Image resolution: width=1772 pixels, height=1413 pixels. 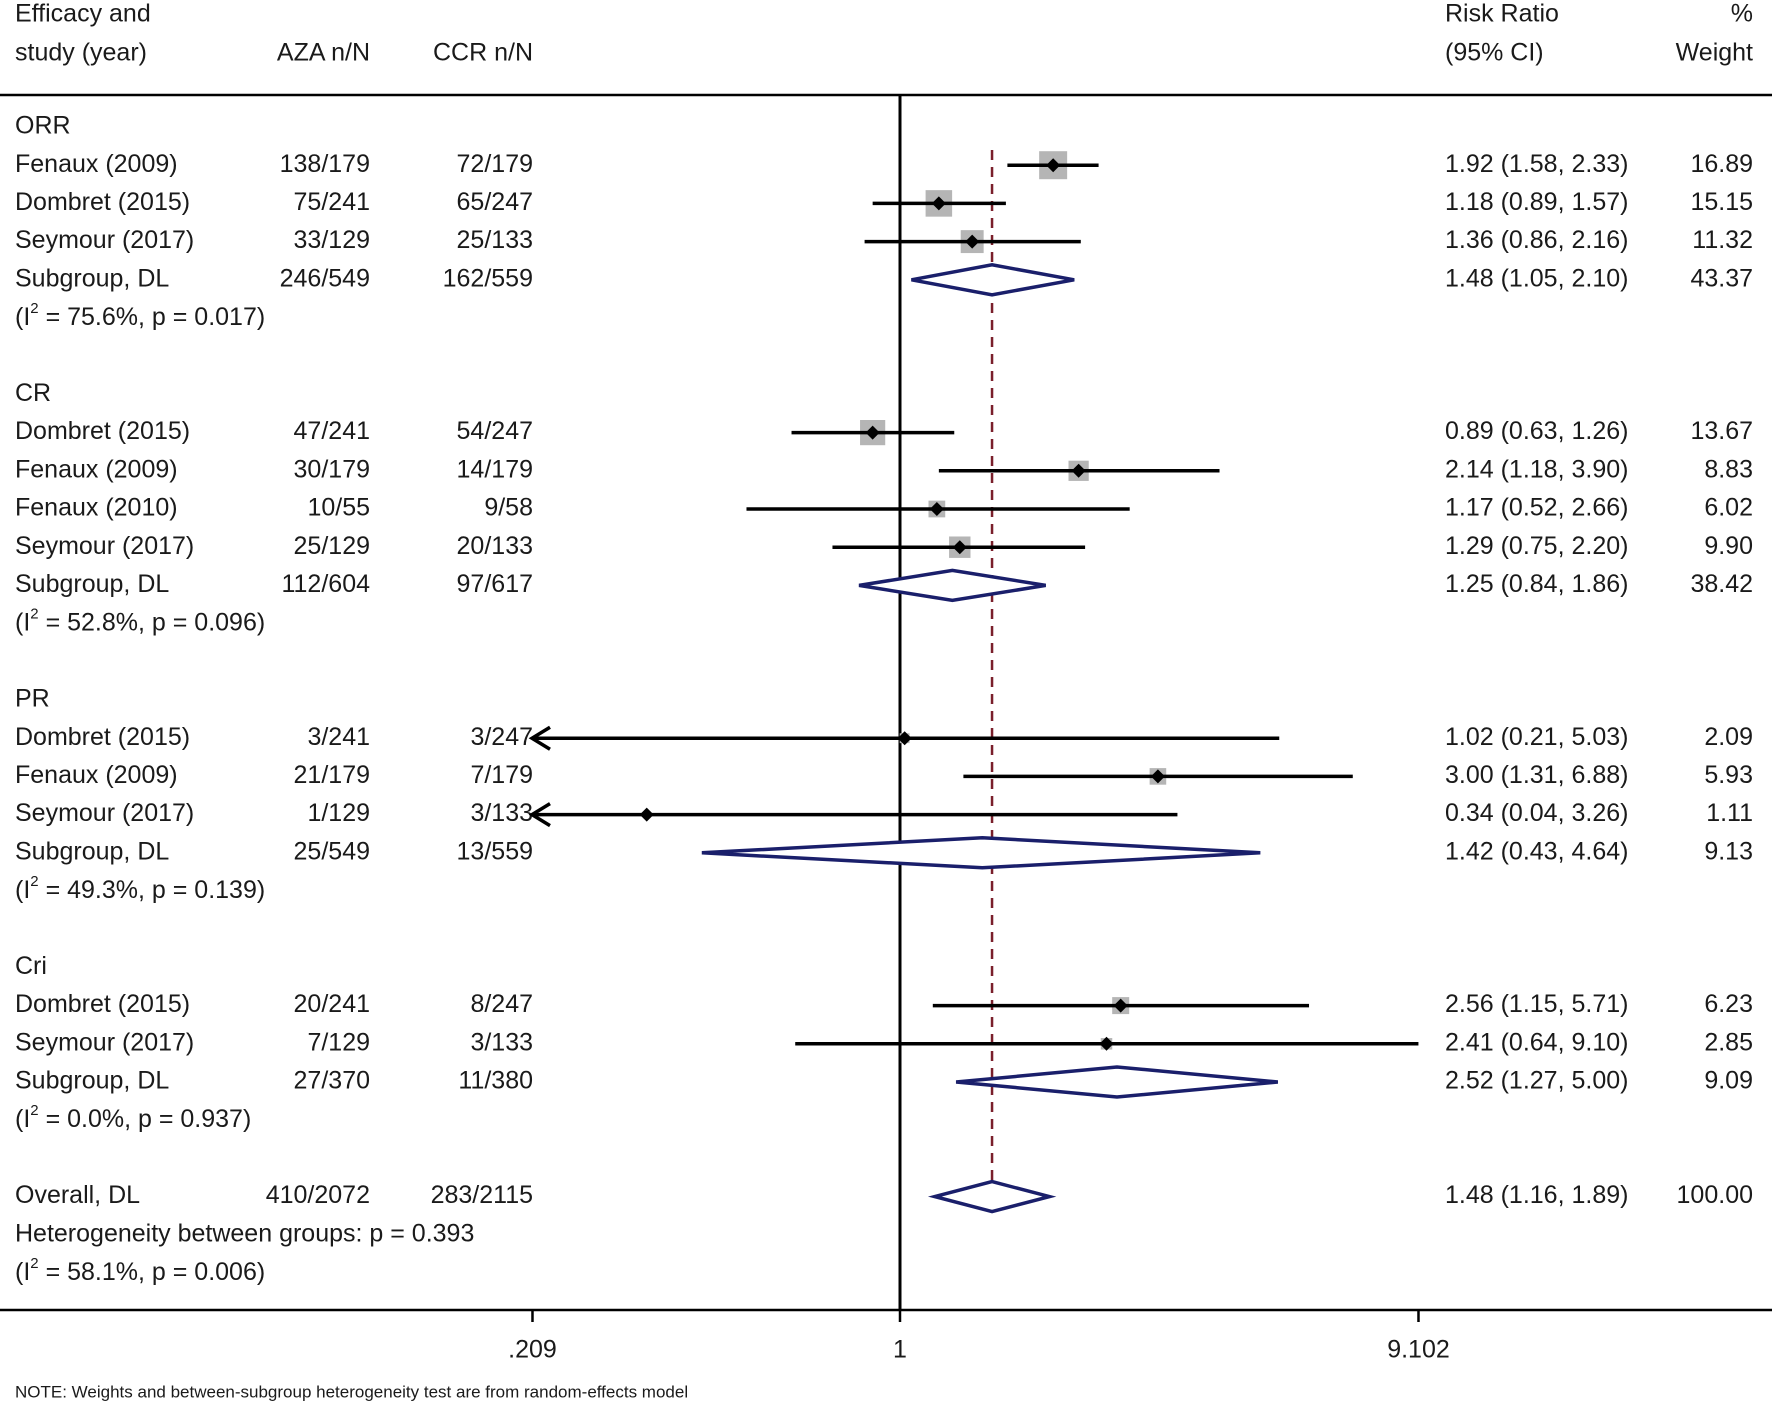 What do you see at coordinates (325, 584) in the screenshot?
I see `group-cr-subgroup-aza: 112/604` at bounding box center [325, 584].